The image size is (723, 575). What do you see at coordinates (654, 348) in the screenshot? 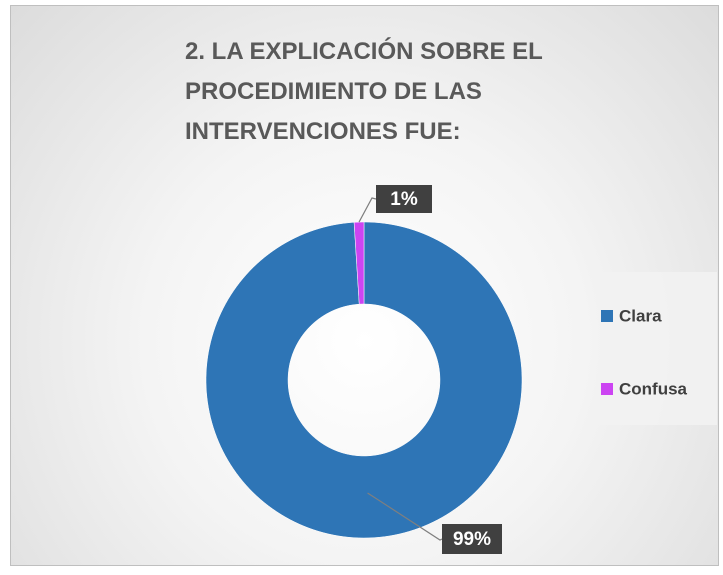
I see `legend-box` at bounding box center [654, 348].